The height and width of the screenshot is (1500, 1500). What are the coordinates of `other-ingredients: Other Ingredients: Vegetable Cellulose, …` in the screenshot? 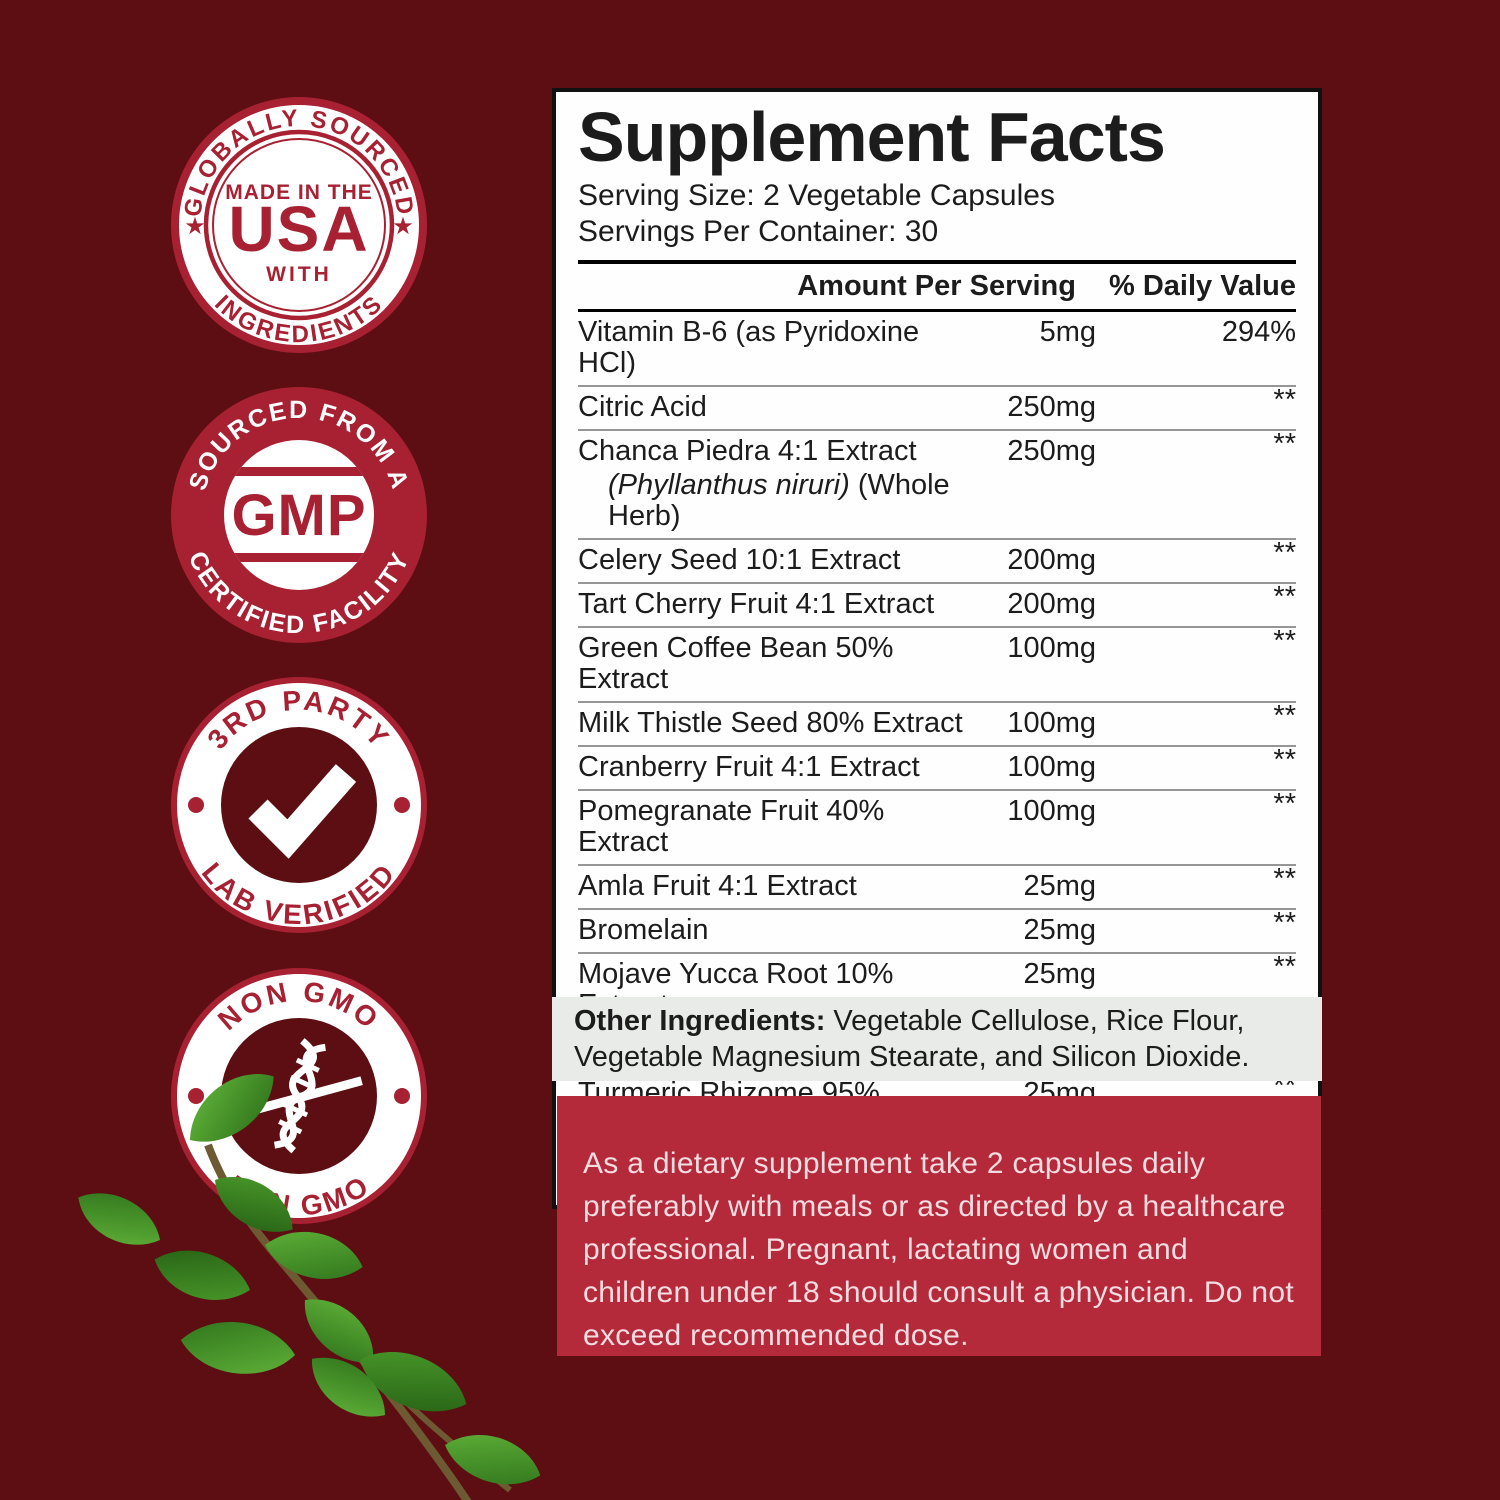 It's located at (937, 1039).